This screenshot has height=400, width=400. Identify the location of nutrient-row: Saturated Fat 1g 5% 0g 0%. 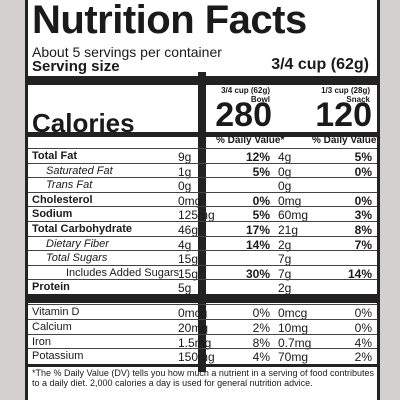
(202, 170).